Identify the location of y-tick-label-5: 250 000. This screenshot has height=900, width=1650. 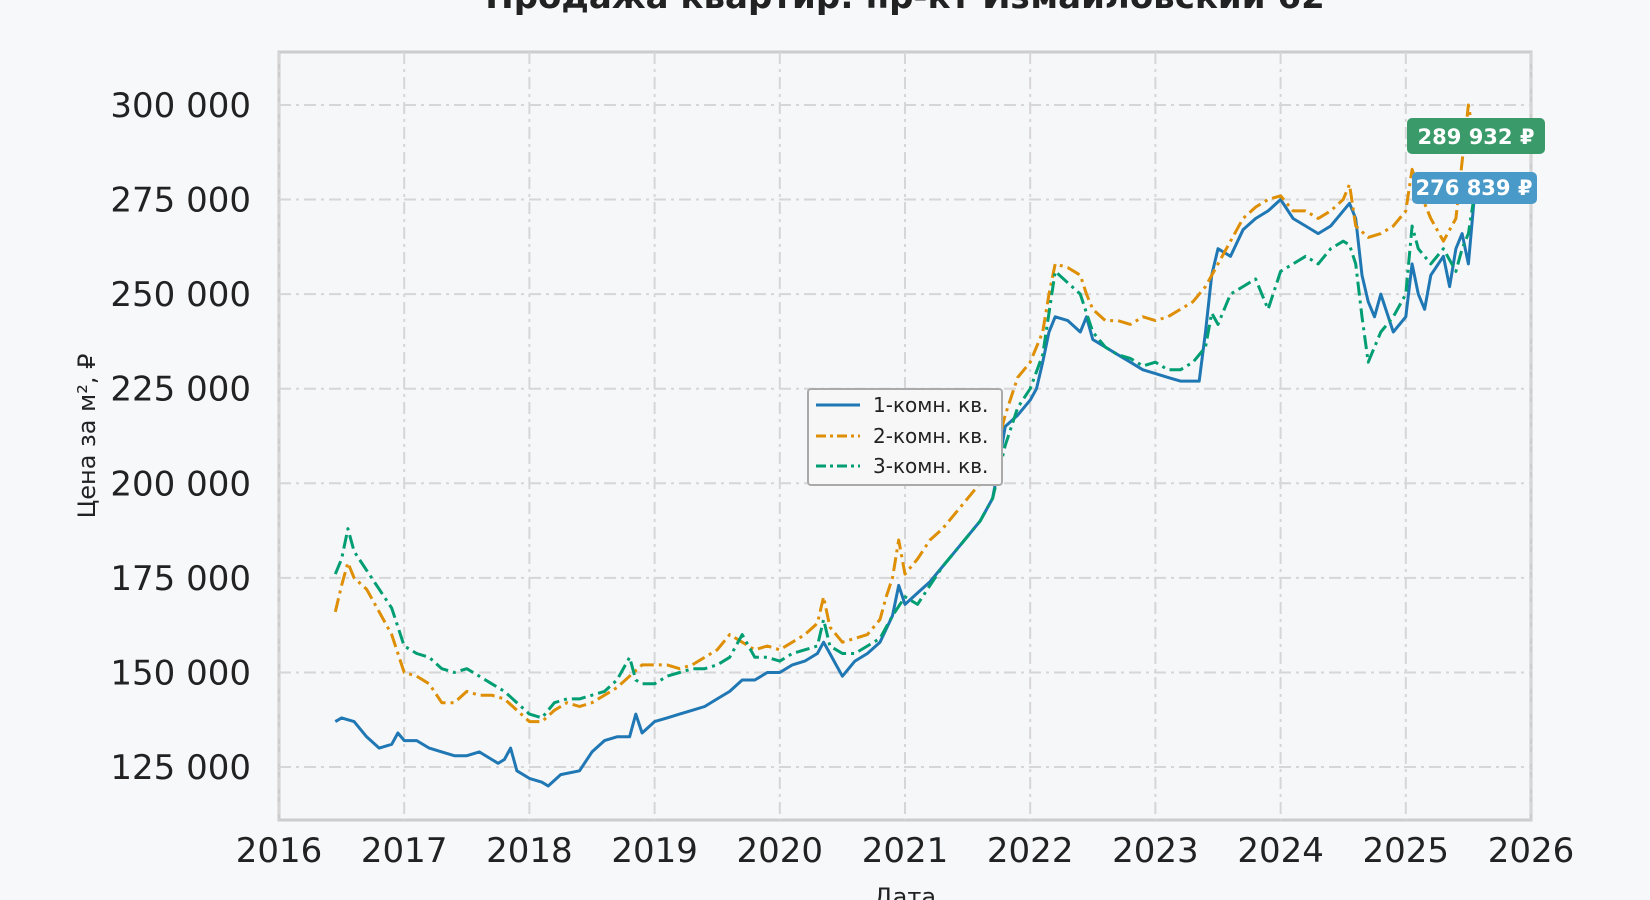
(180, 295).